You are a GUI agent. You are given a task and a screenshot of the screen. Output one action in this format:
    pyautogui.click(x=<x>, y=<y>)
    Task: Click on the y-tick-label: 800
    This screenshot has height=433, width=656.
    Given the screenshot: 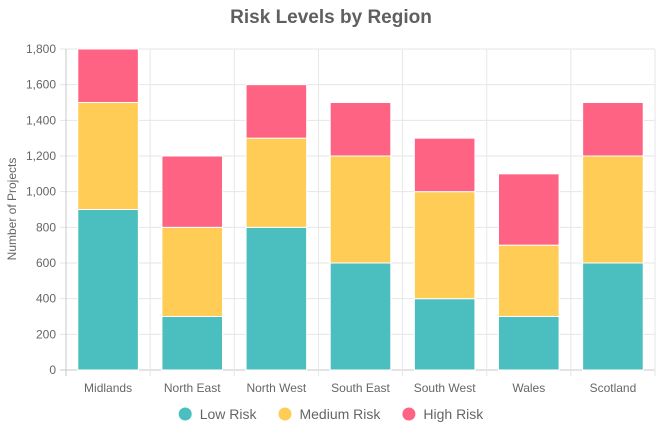 What is the action you would take?
    pyautogui.click(x=46, y=227)
    